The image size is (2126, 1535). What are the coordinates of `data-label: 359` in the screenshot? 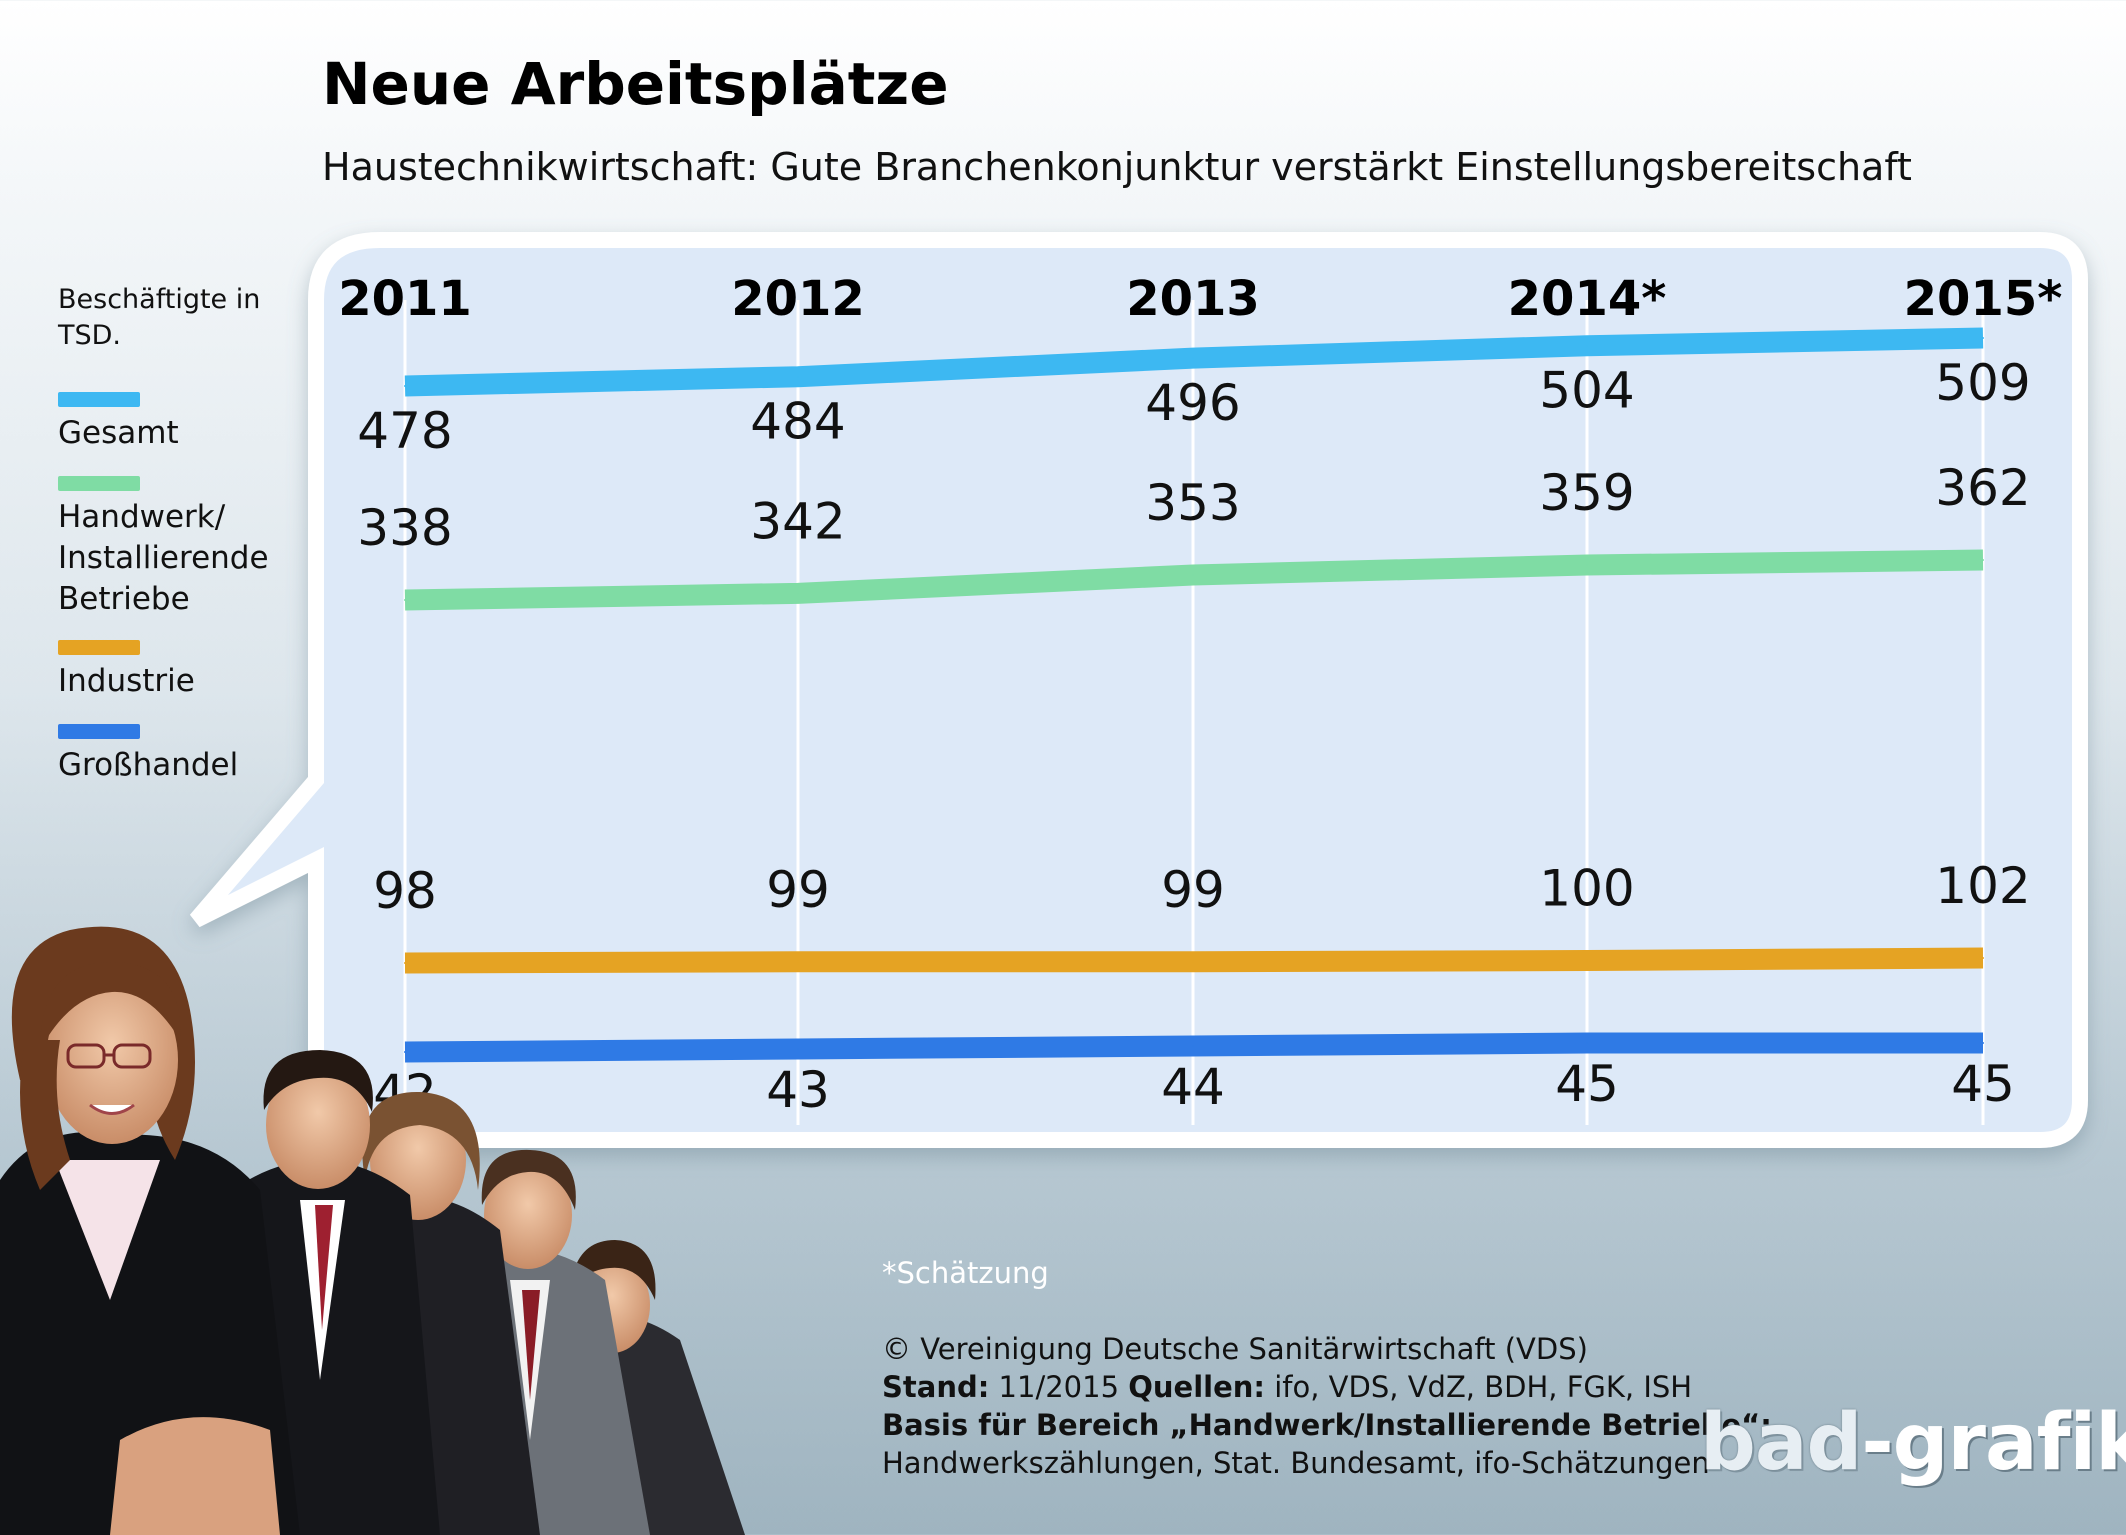 It's located at (1586, 493).